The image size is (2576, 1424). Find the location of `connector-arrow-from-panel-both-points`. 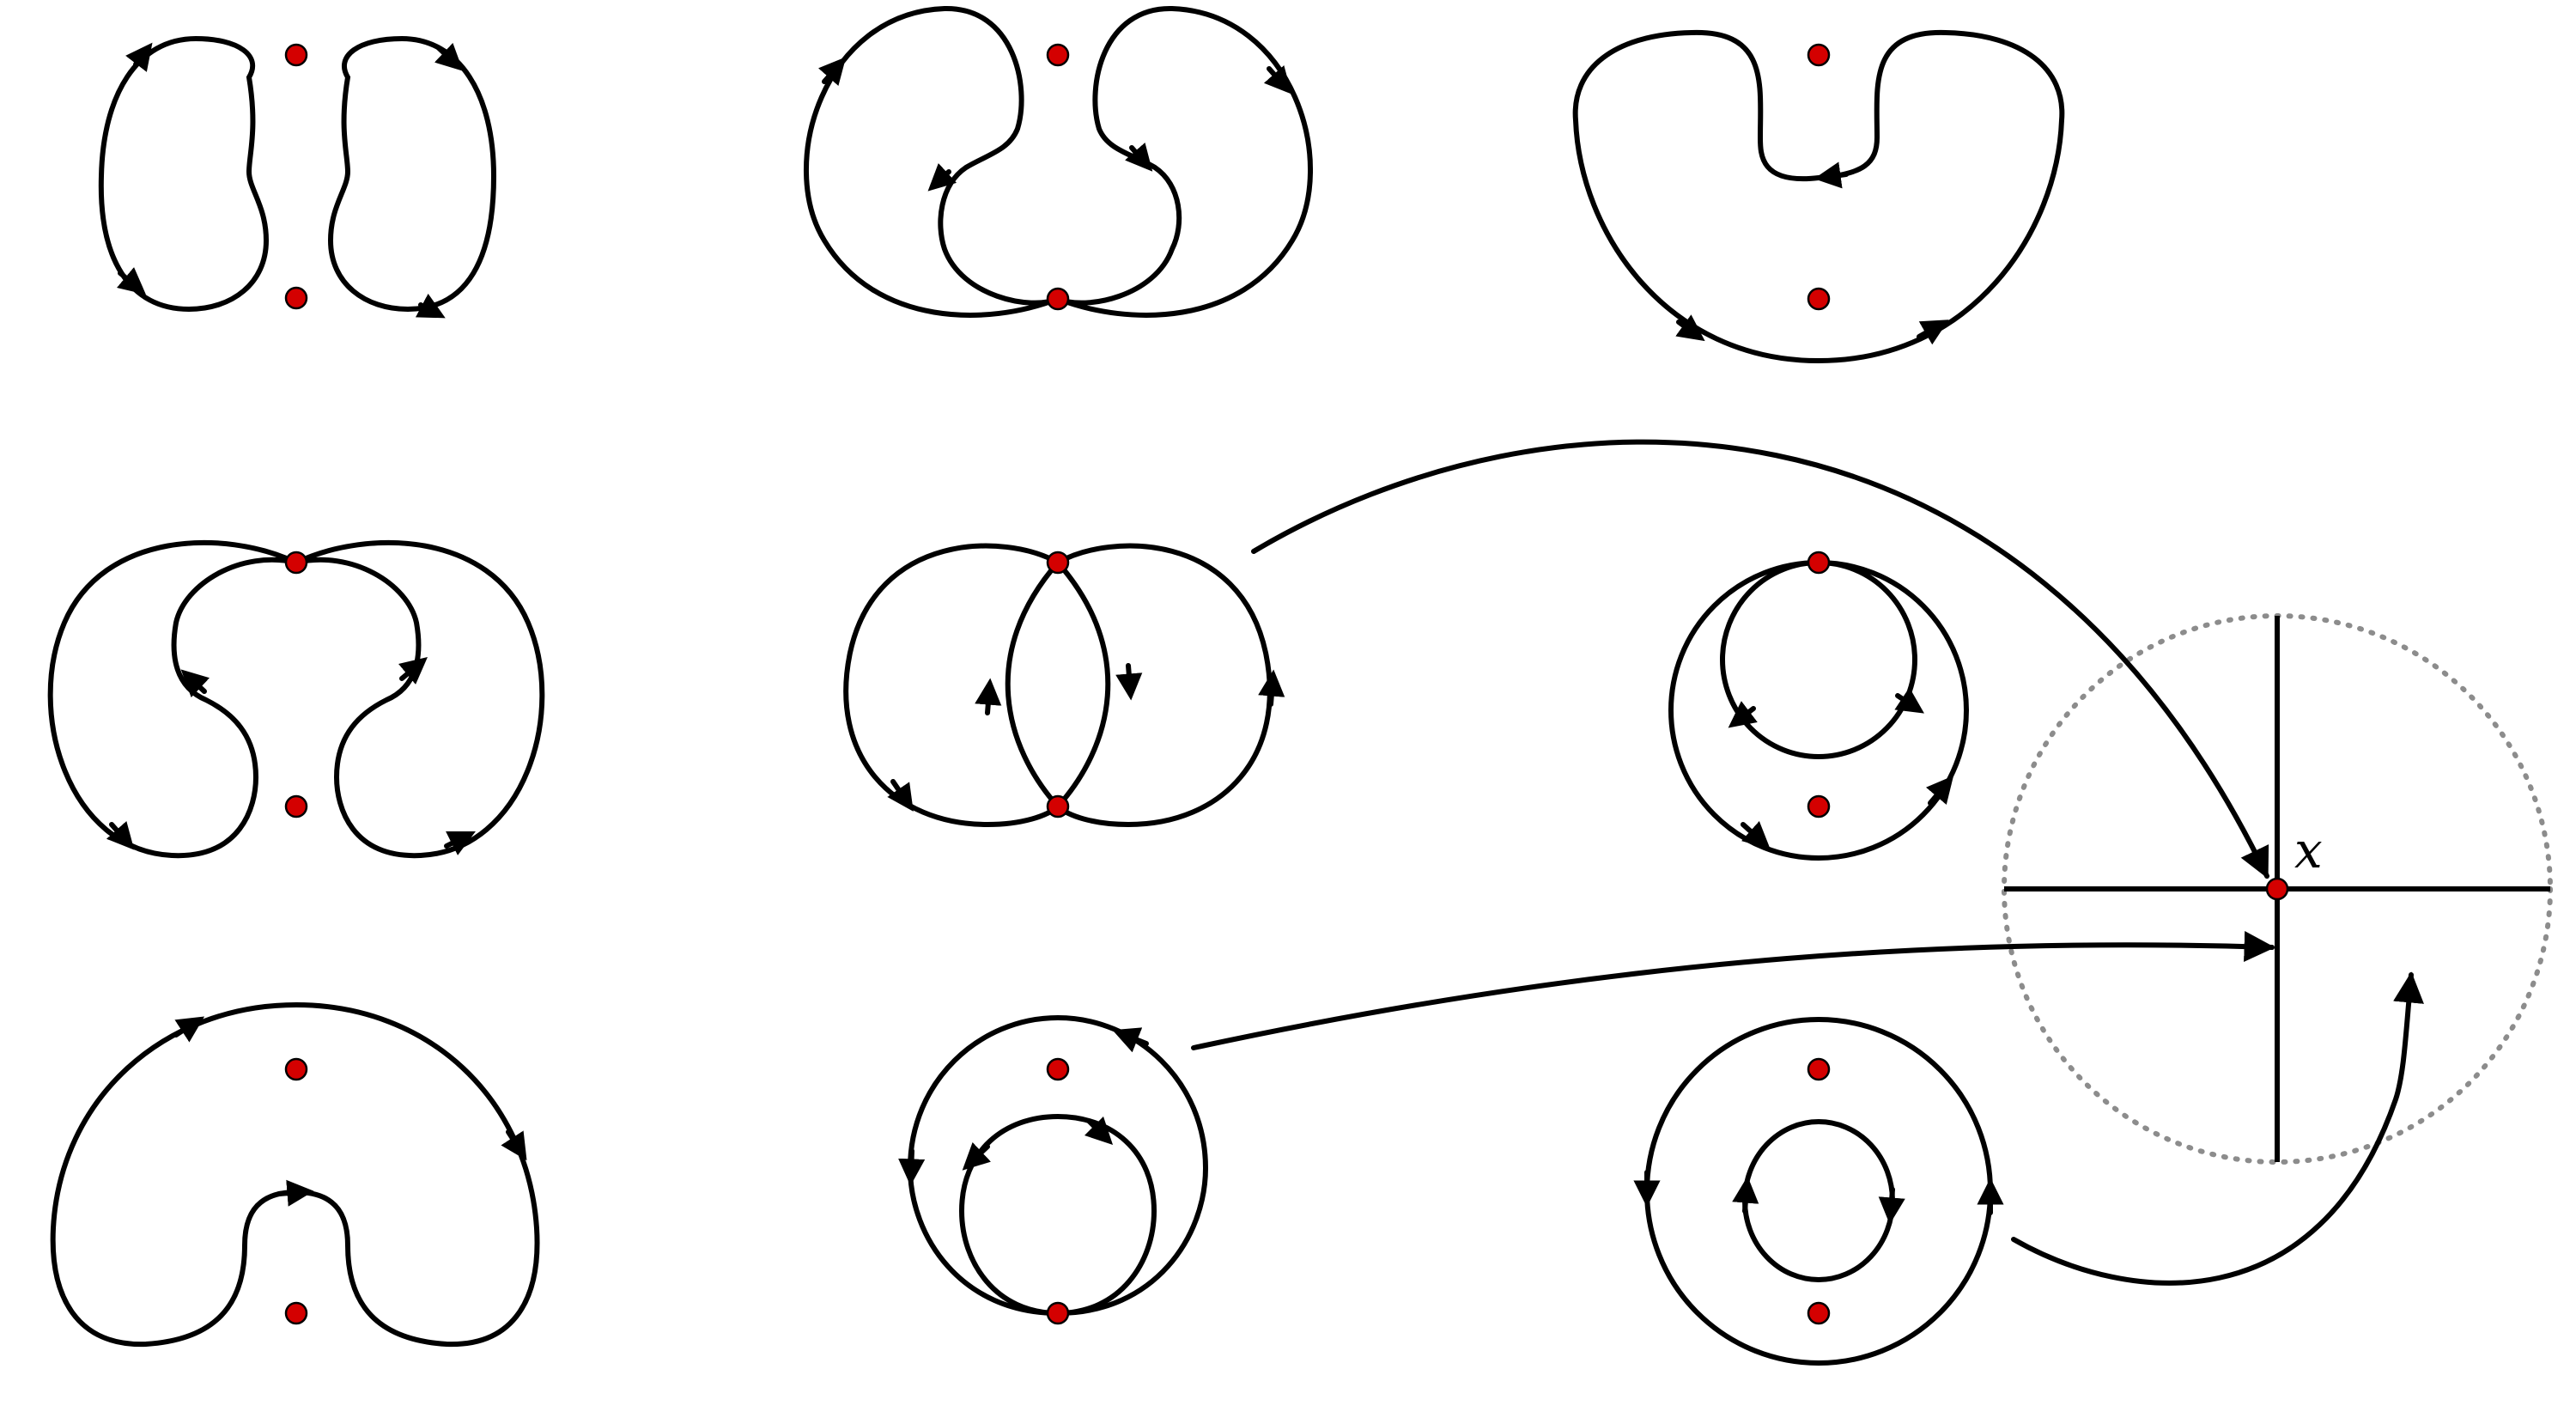

connector-arrow-from-panel-both-points is located at coordinates (1760, 659).